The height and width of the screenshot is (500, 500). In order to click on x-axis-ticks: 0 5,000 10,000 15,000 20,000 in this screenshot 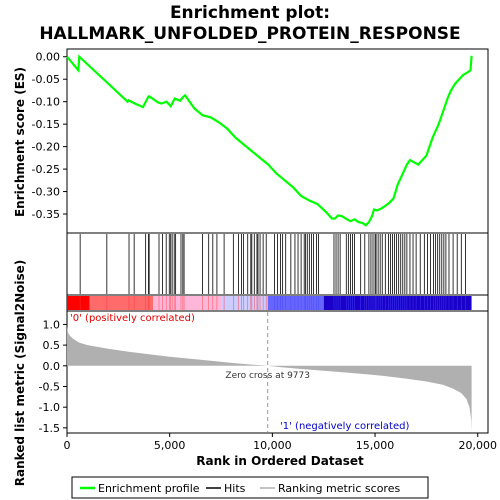, I will do `click(280, 442)`.